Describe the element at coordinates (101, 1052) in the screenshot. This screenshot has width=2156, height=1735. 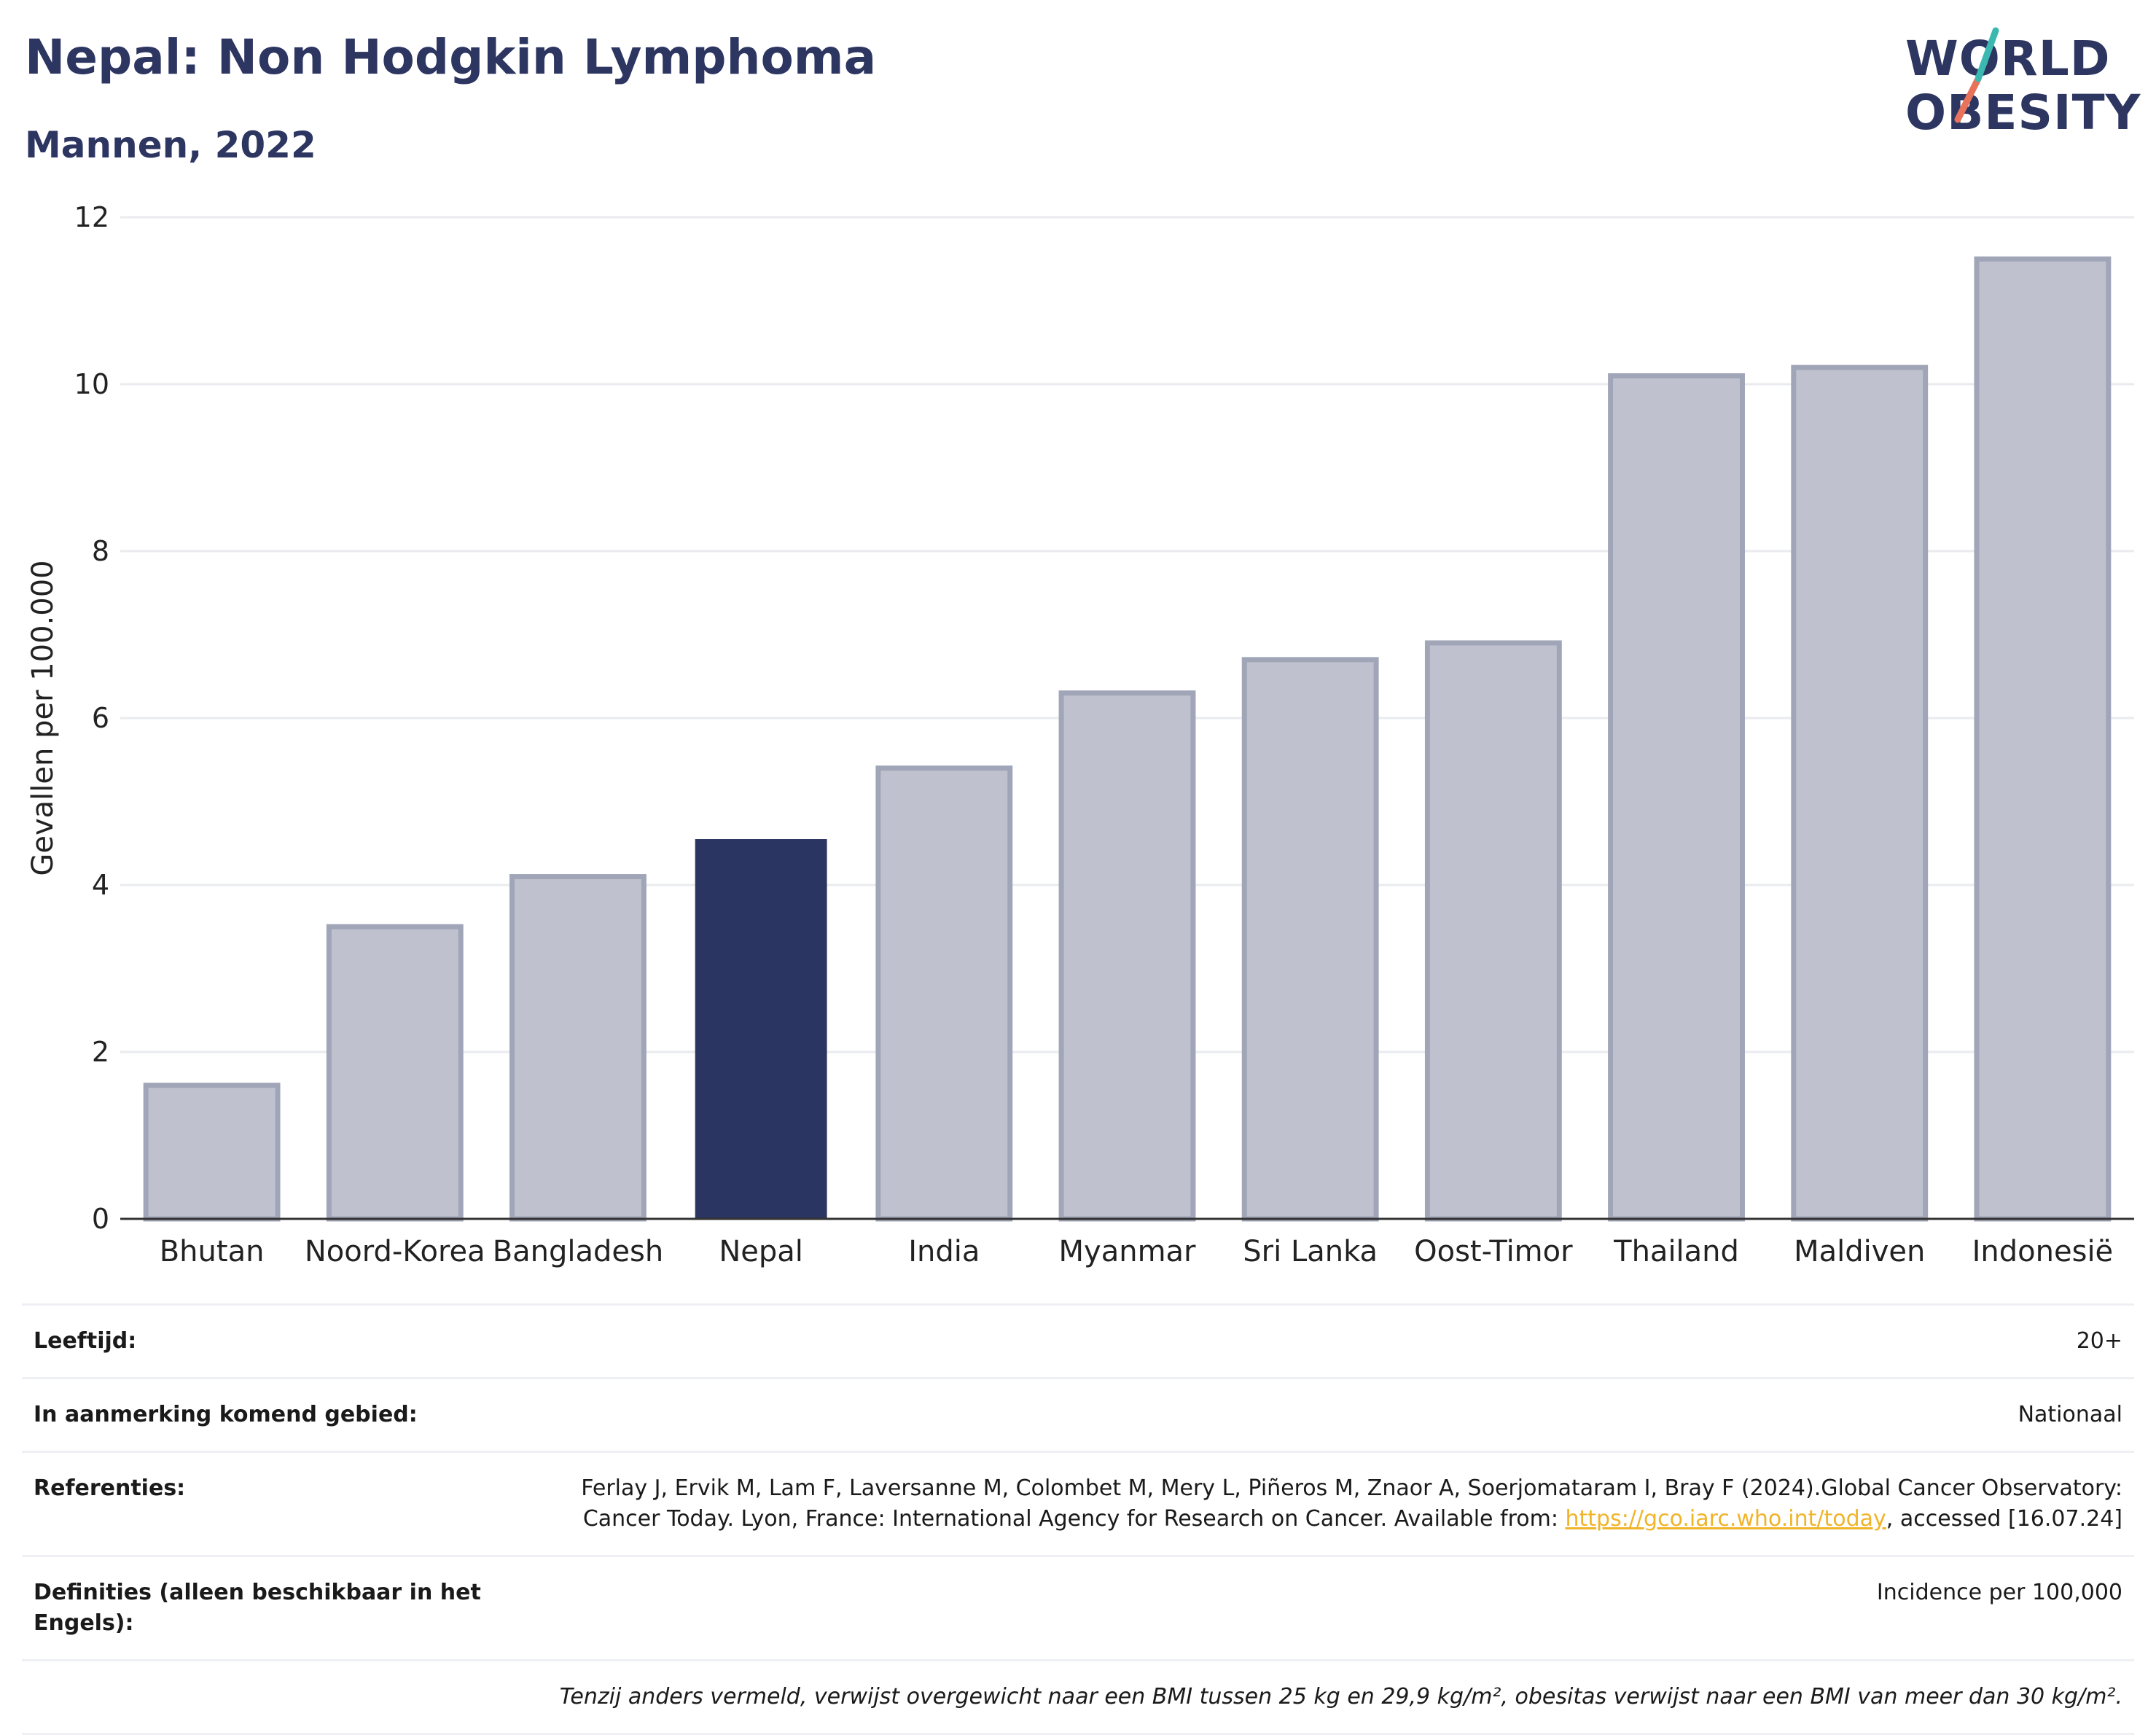
I see `y-tick-label: 2` at that location.